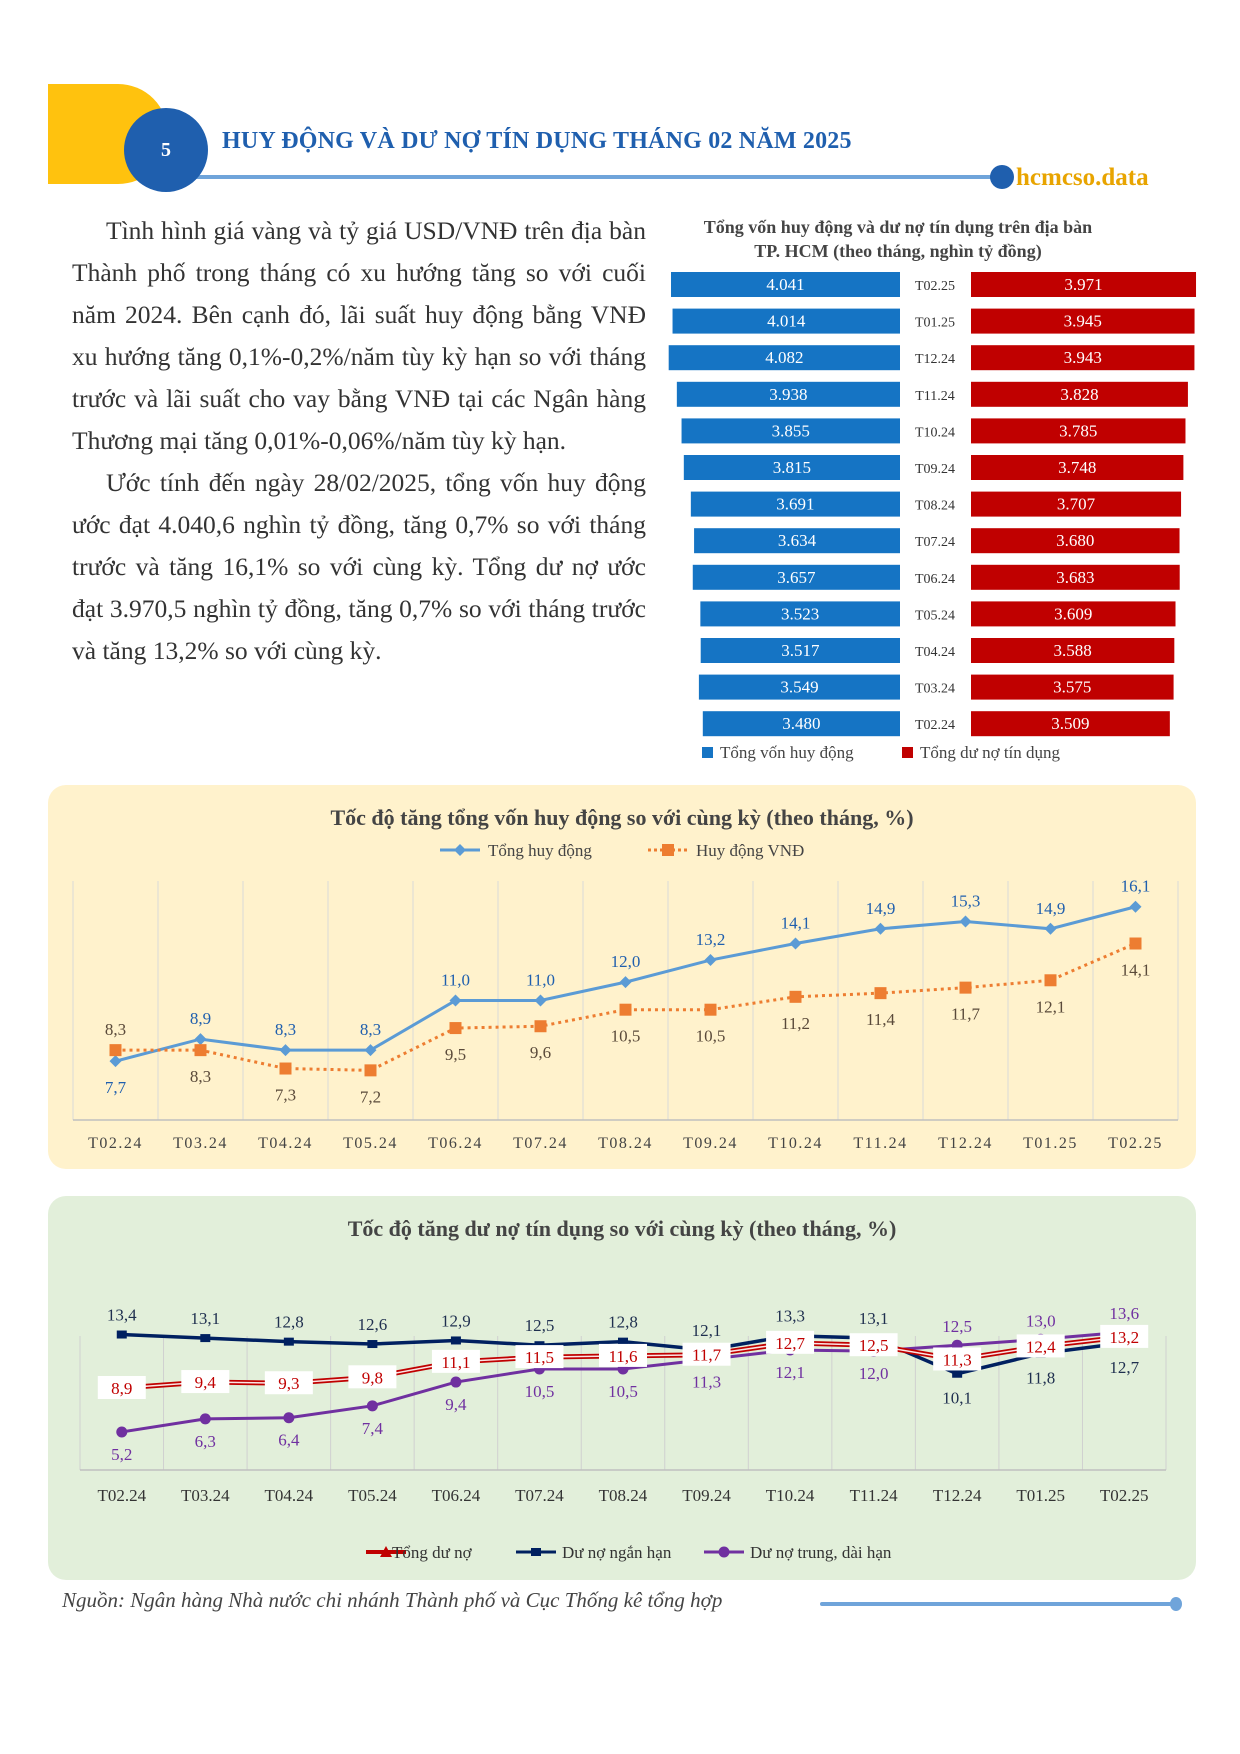 This screenshot has width=1240, height=1754. Describe the element at coordinates (668, 850) in the screenshot. I see `legend-vnd-marker` at that location.